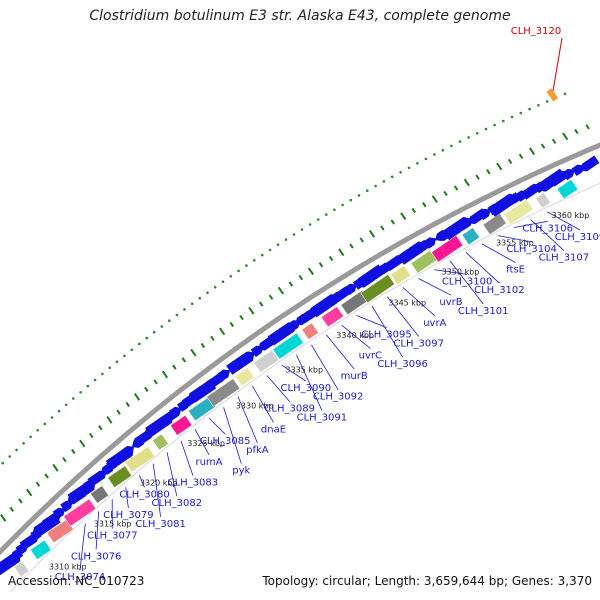 This screenshot has height=600, width=600. I want to click on gene-label: CLH_3097, so click(418, 344).